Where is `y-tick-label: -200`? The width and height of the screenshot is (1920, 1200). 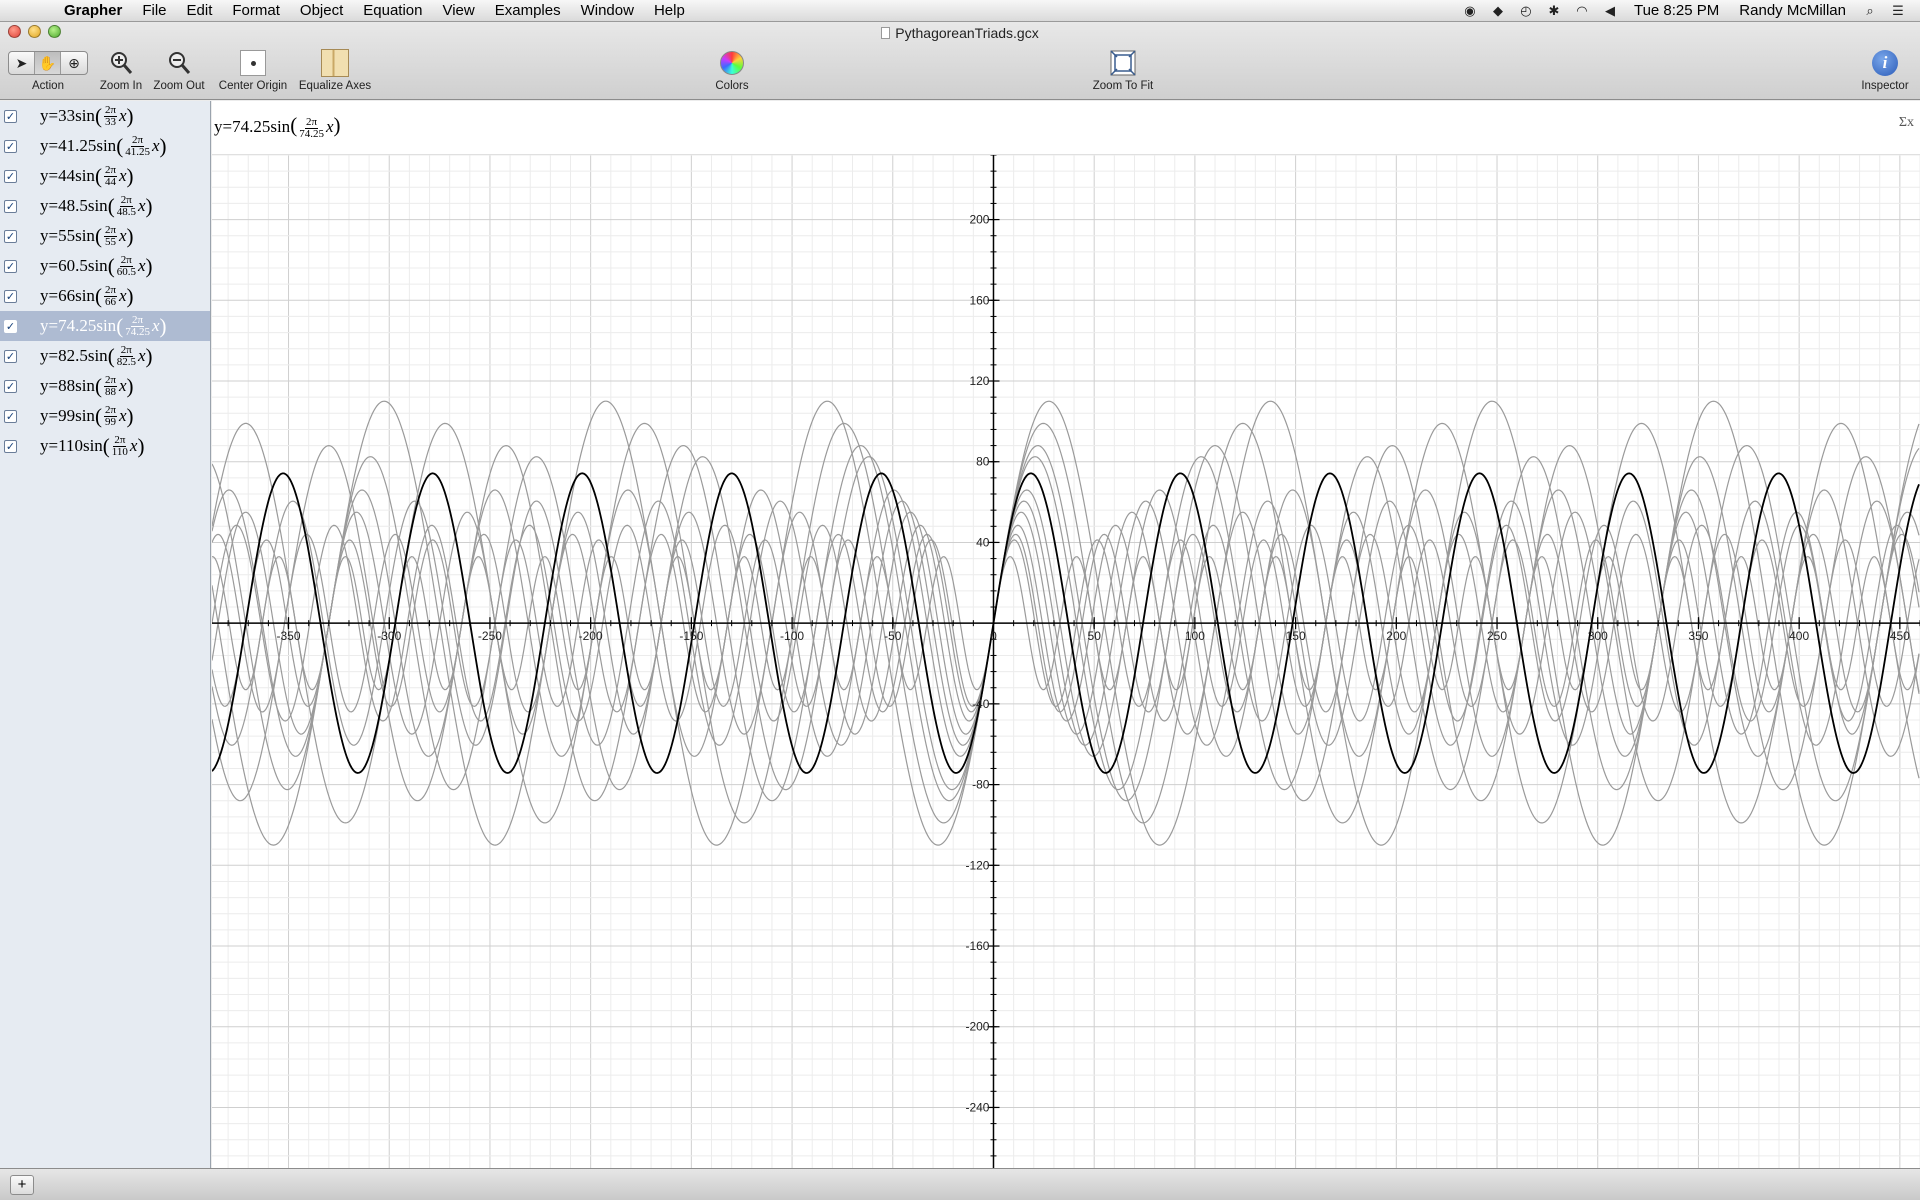 y-tick-label: -200 is located at coordinates (977, 1027).